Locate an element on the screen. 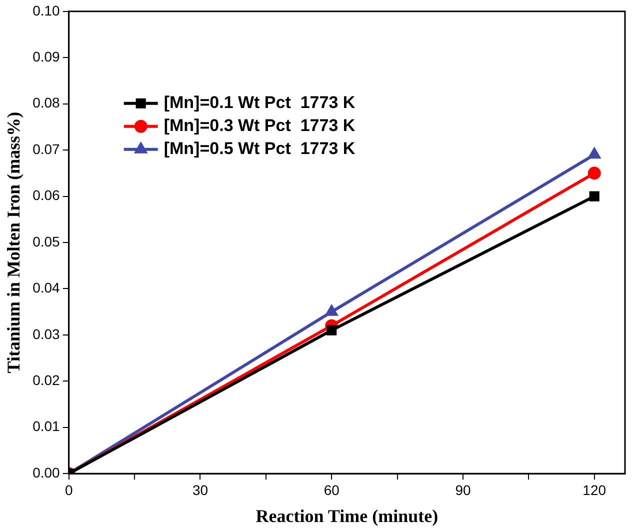  y-tick-label: 0.08 is located at coordinates (46, 102).